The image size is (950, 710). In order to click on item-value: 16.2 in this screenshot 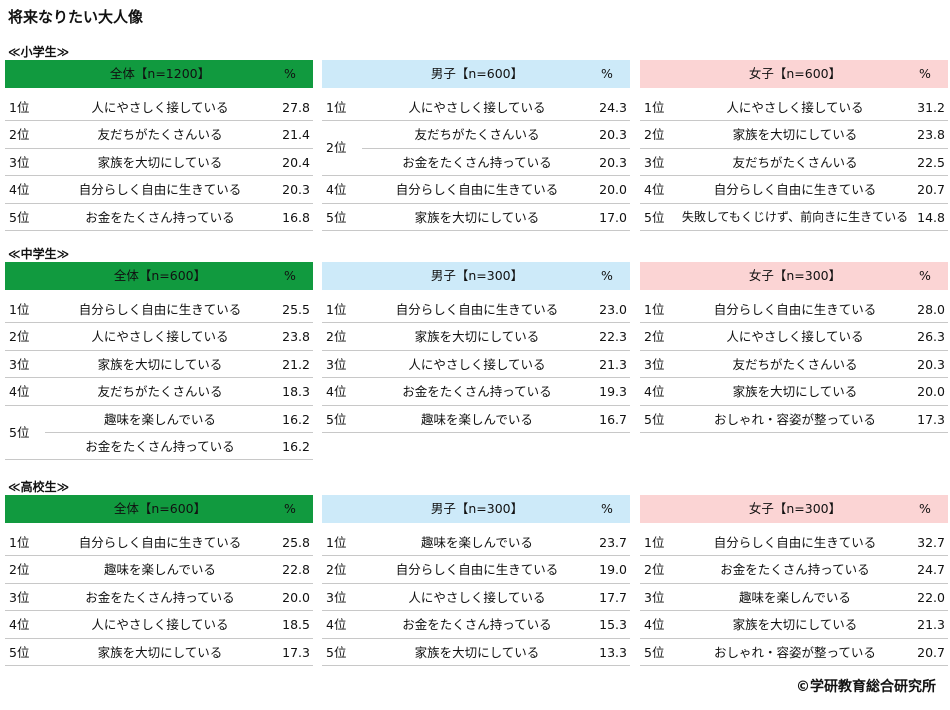, I will do `click(296, 419)`.